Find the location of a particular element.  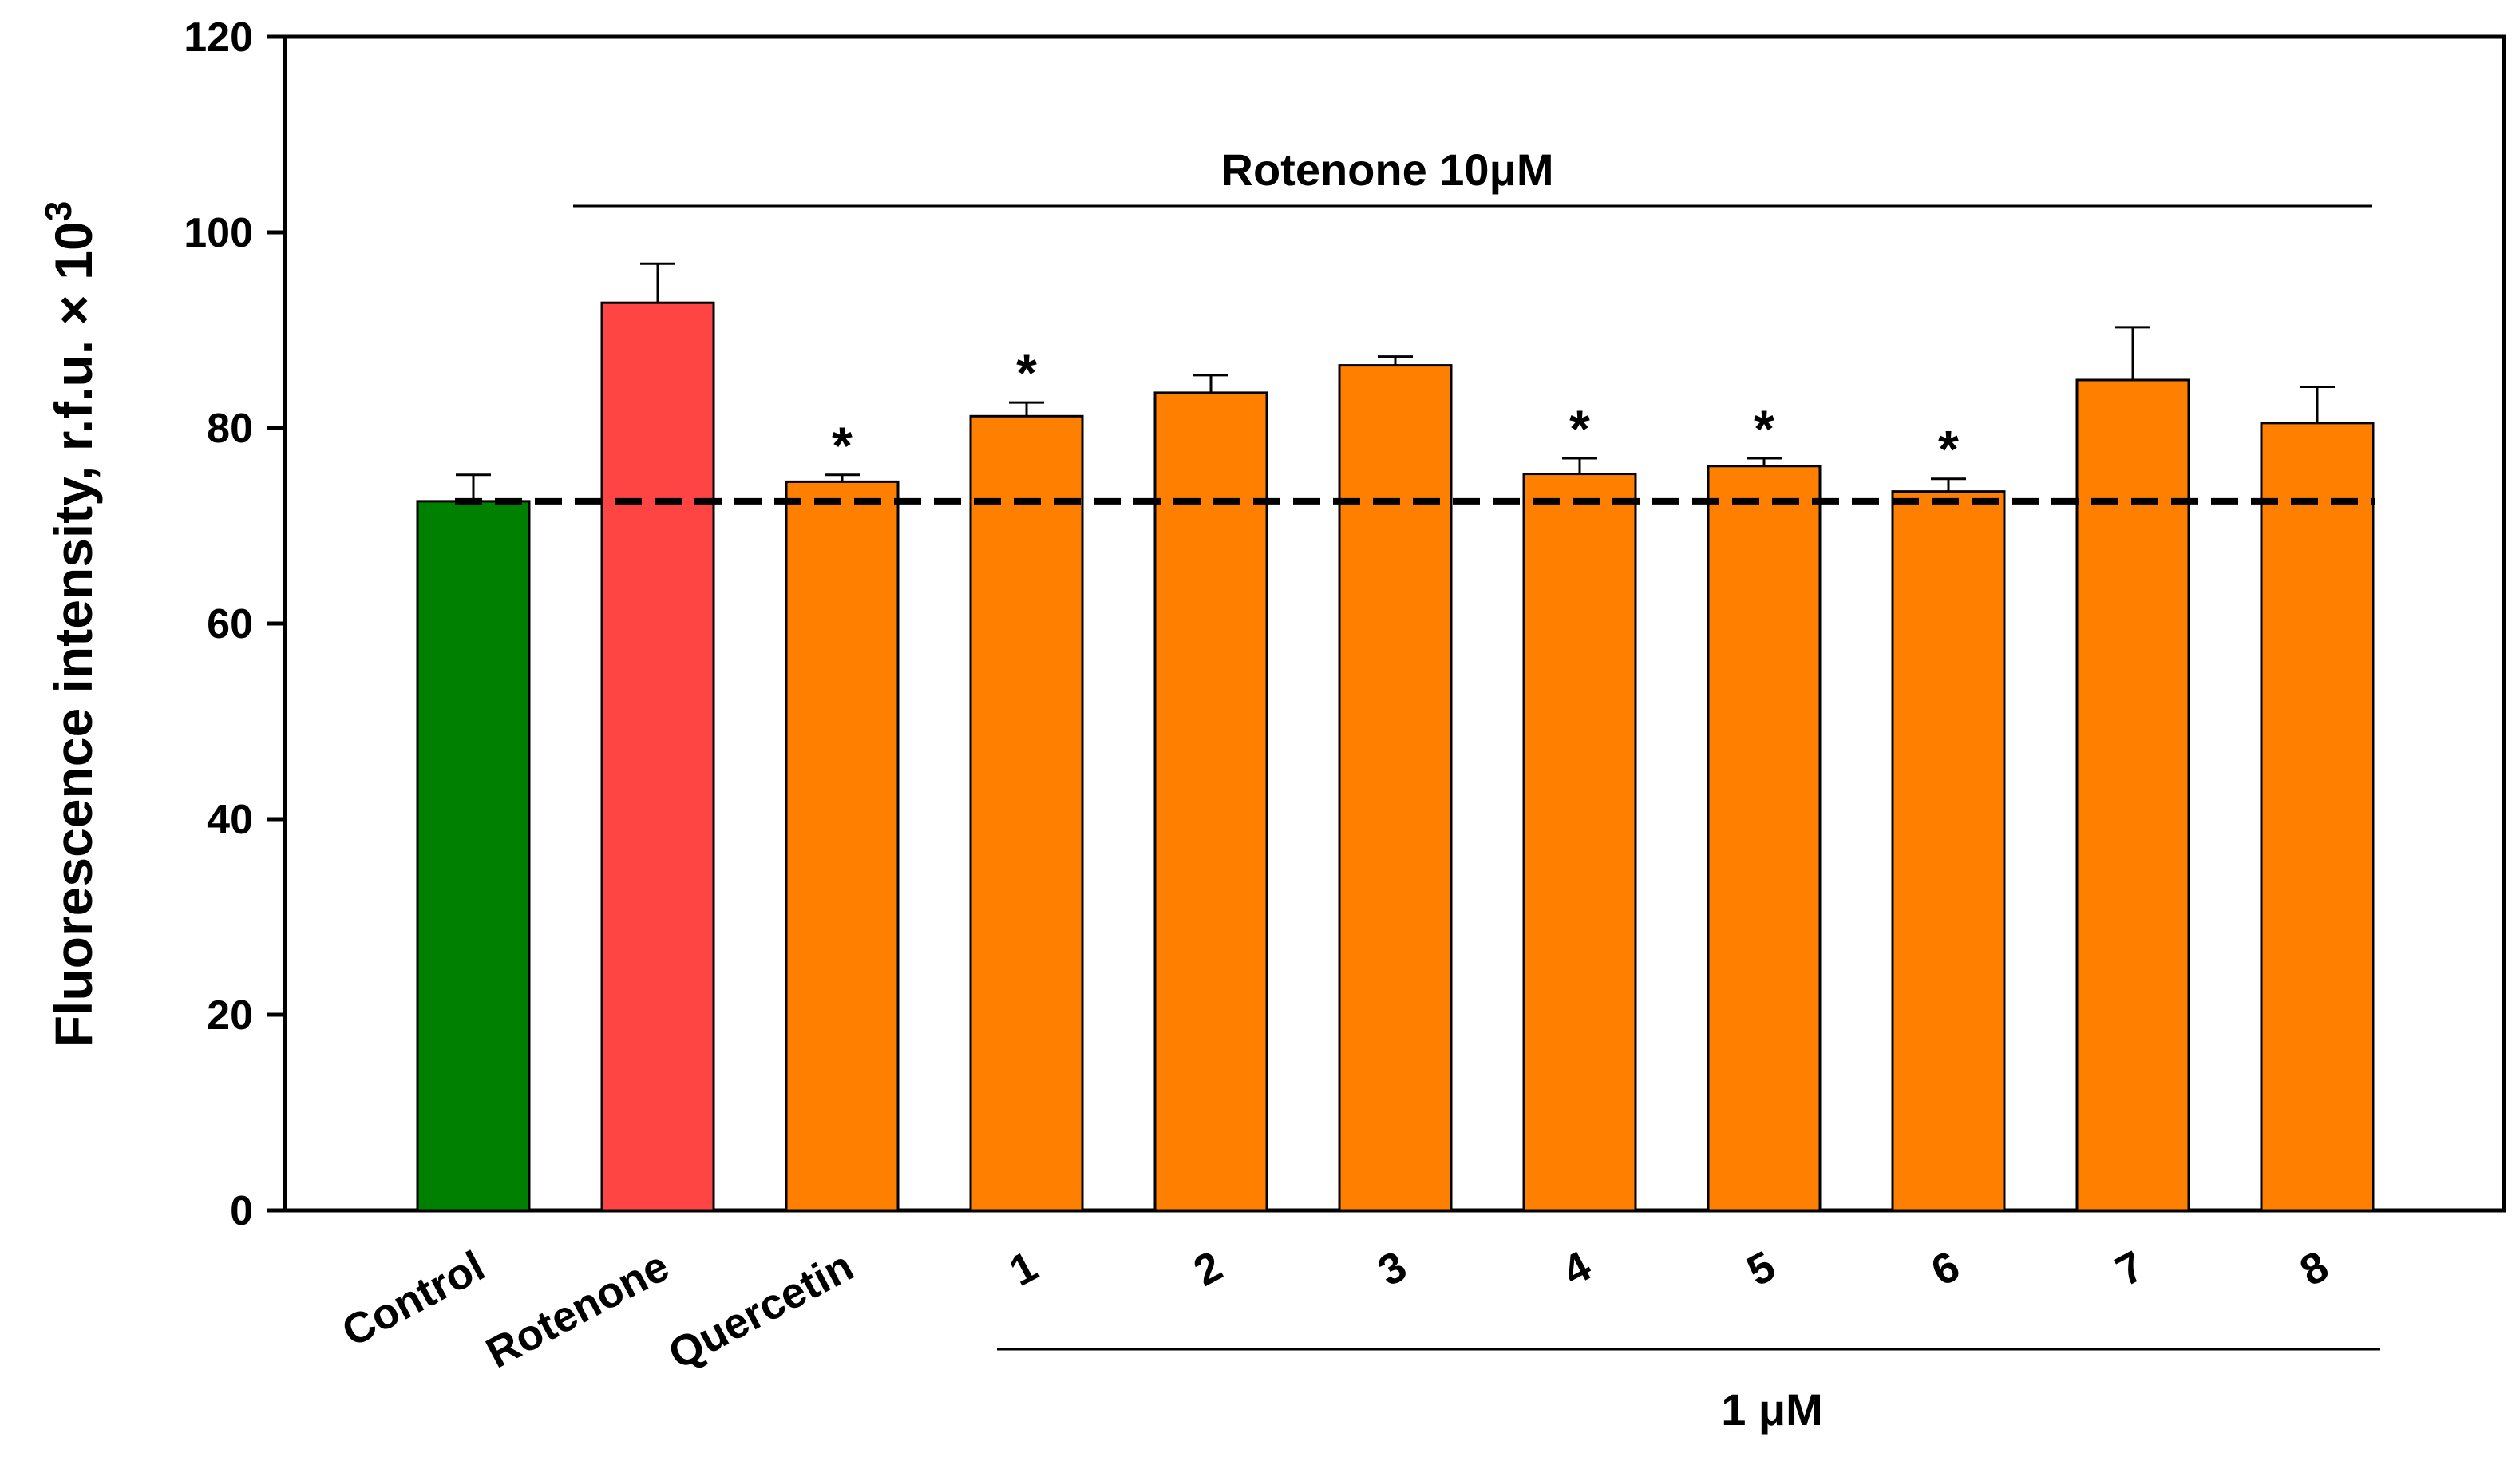

category-label: 2 is located at coordinates (1208, 1269).